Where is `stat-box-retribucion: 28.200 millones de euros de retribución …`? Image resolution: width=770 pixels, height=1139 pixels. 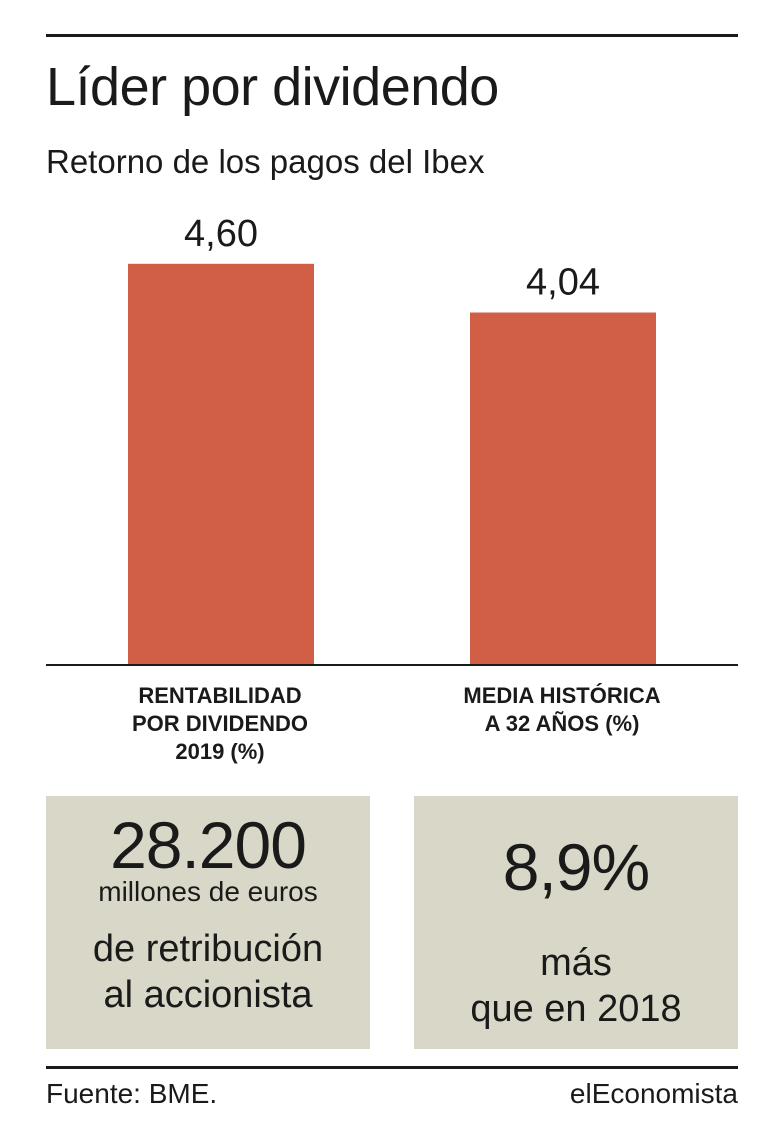
stat-box-retribucion: 28.200 millones de euros de retribución … is located at coordinates (208, 922).